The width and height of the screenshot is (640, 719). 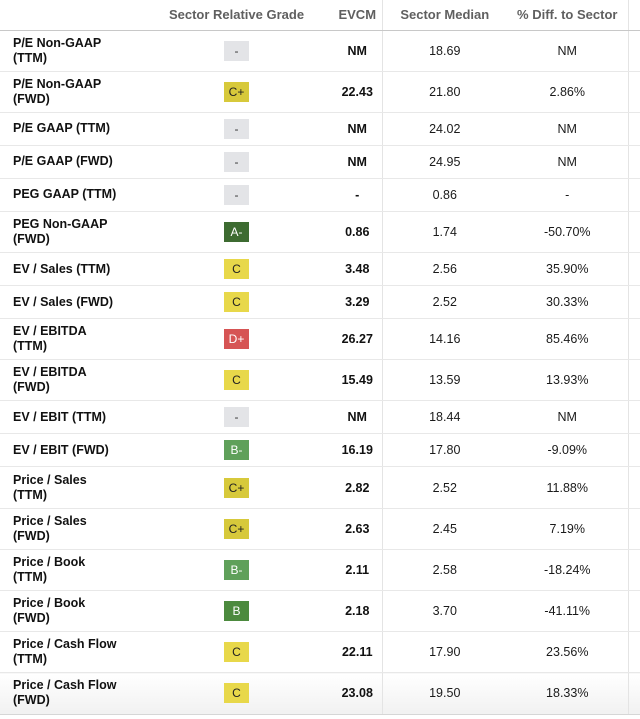 I want to click on sector-relative-grade-cell: -, so click(x=236, y=417).